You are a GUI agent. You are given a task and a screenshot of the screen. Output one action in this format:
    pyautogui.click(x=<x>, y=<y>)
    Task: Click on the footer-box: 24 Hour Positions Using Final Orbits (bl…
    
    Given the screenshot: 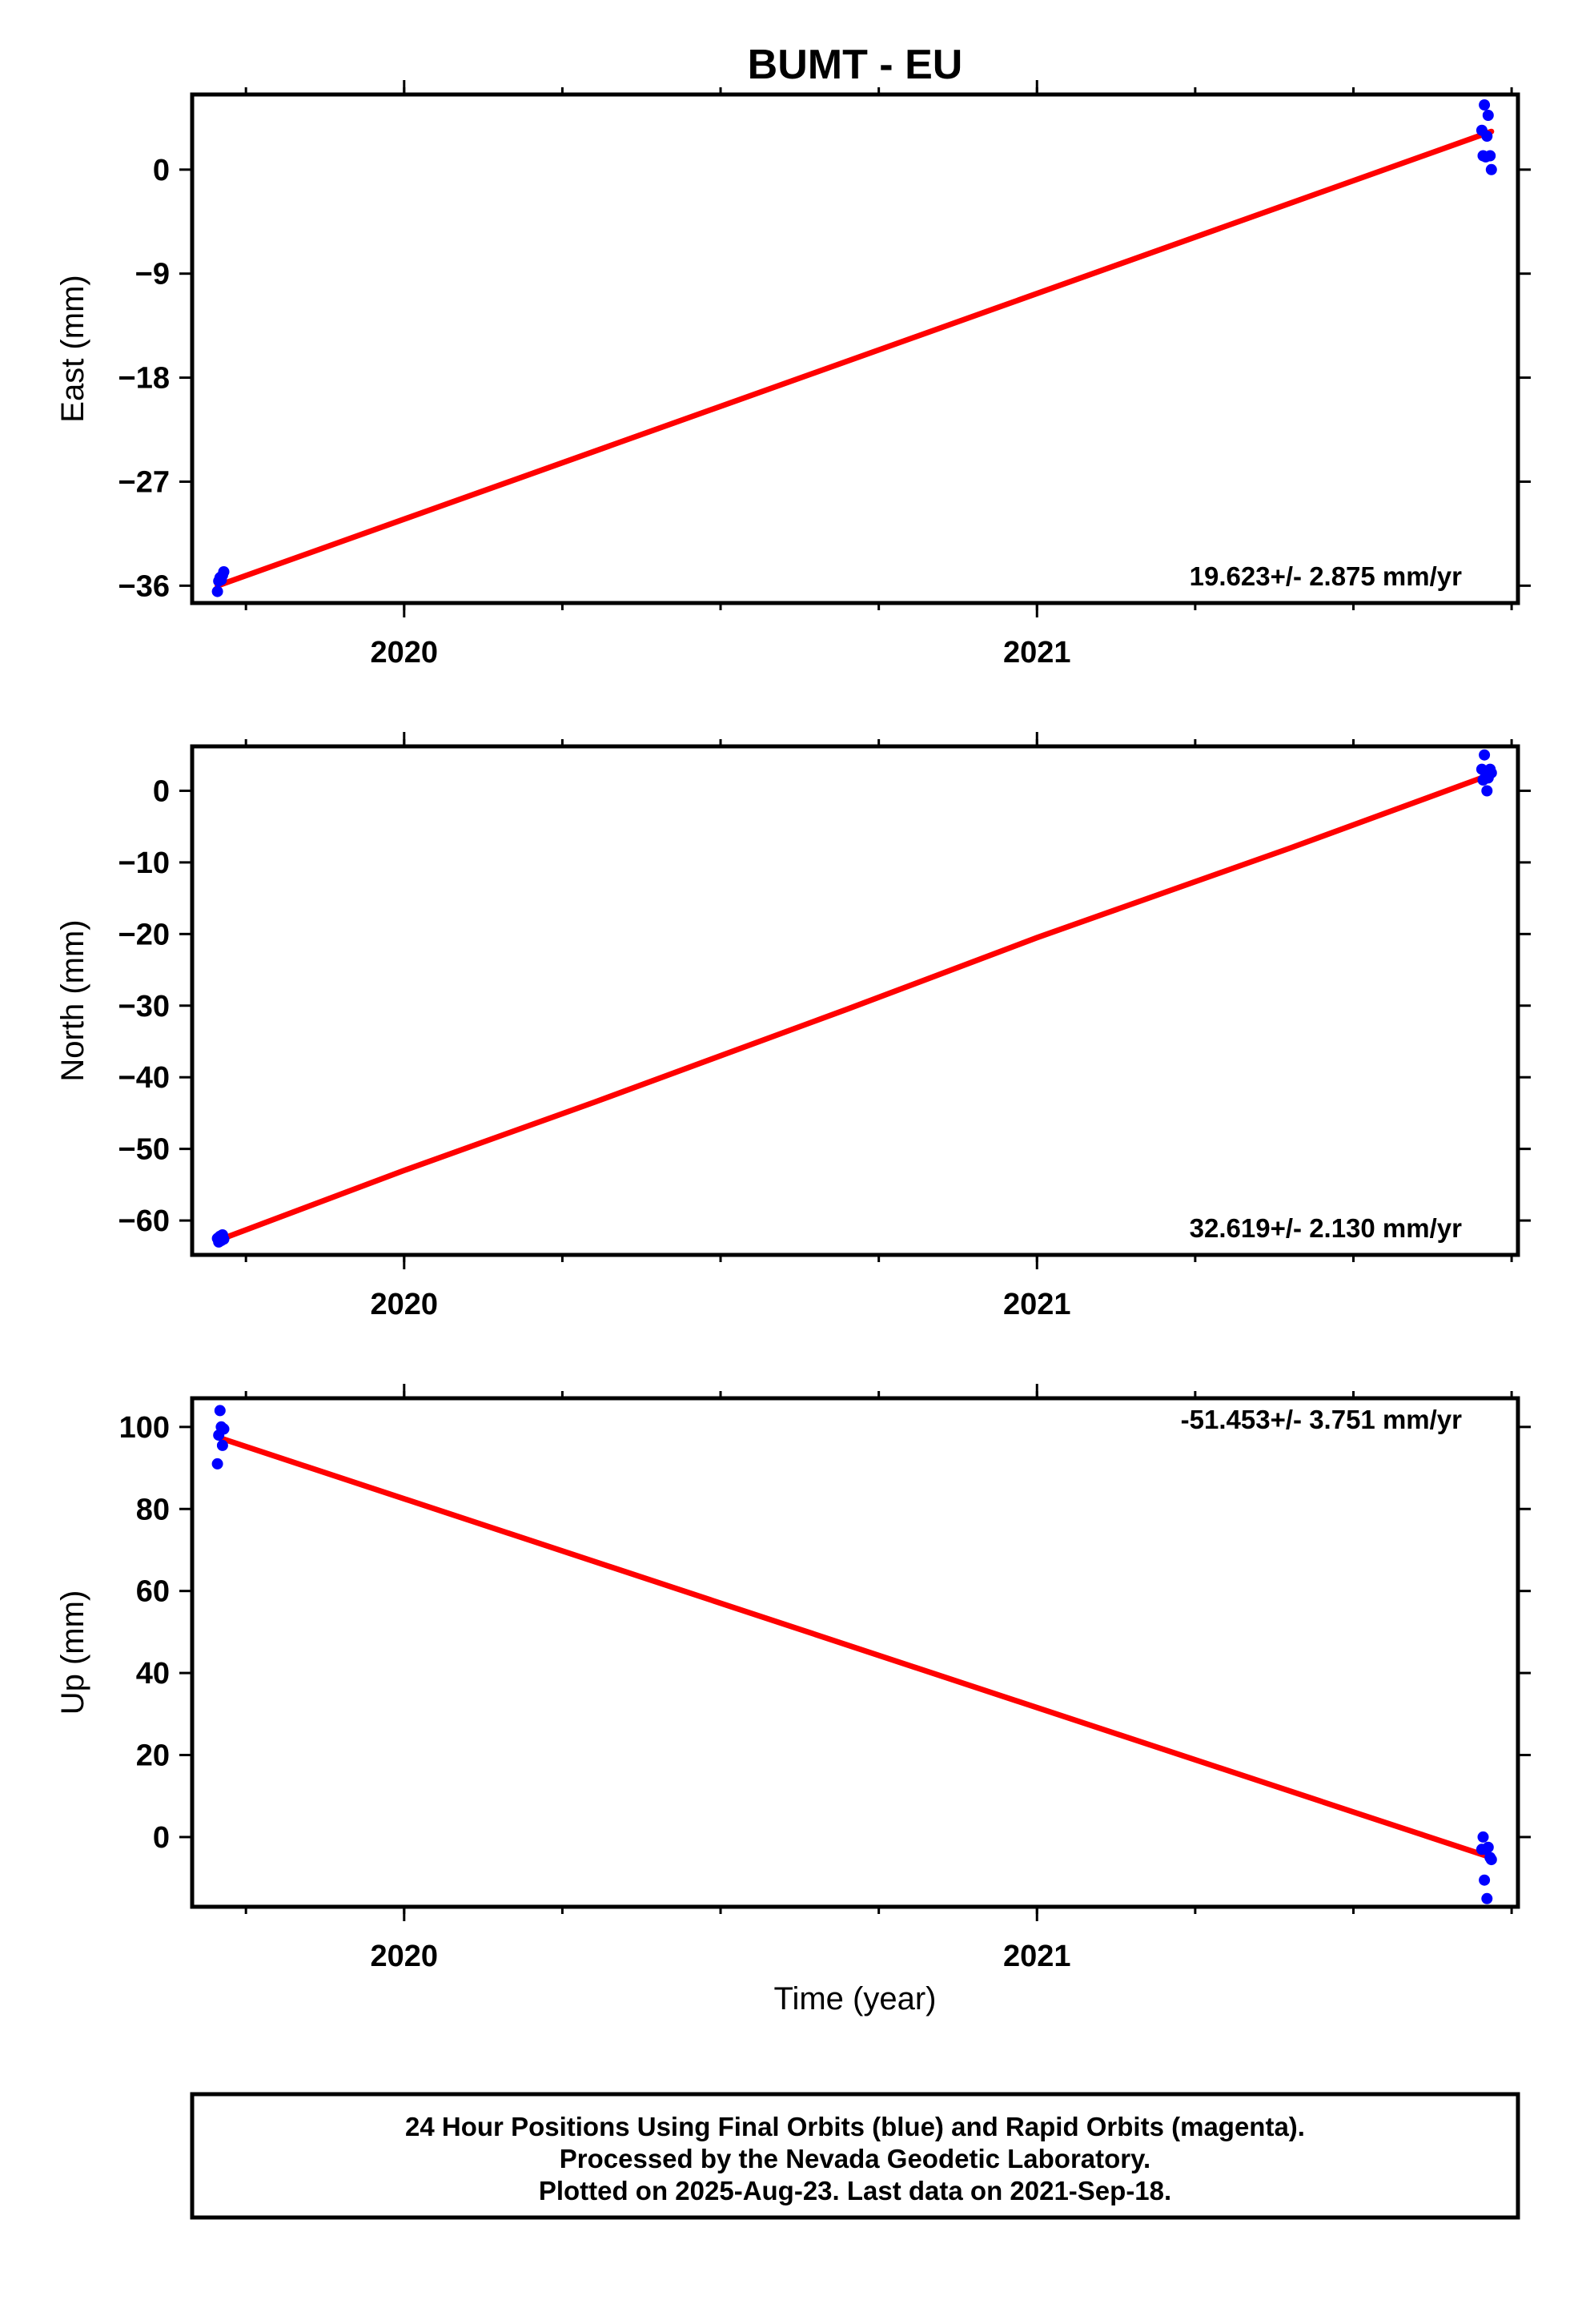 What is the action you would take?
    pyautogui.click(x=855, y=2156)
    